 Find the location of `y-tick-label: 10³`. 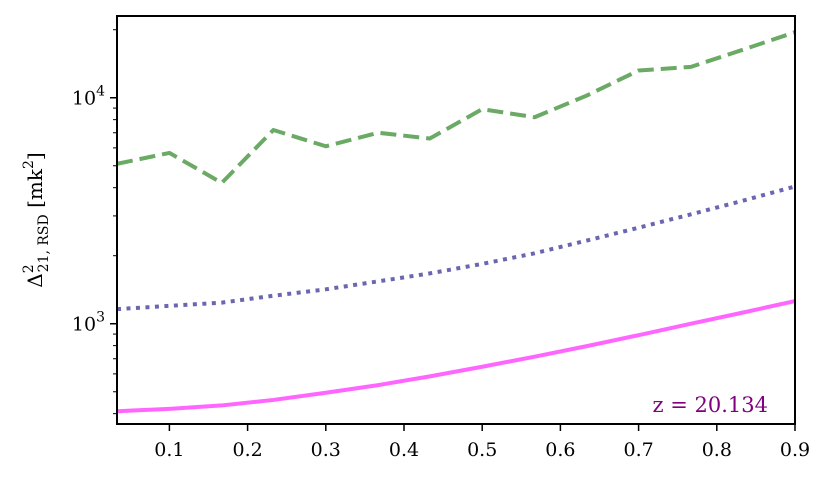

y-tick-label: 10³ is located at coordinates (88, 323).